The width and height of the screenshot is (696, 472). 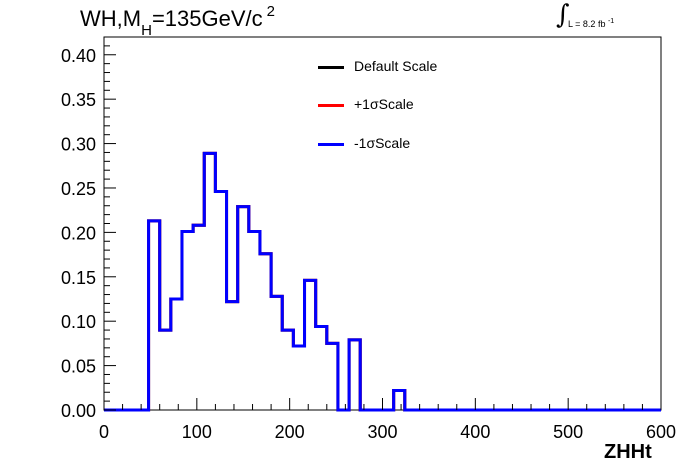 What do you see at coordinates (78, 411) in the screenshot?
I see `y-tick-label: 0.00` at bounding box center [78, 411].